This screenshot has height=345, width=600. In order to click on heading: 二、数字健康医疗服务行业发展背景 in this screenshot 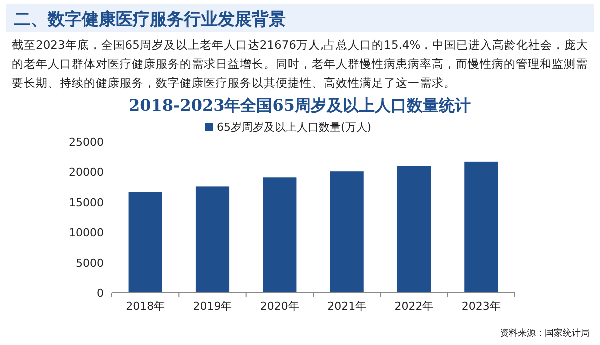, I will do `click(150, 20)`.